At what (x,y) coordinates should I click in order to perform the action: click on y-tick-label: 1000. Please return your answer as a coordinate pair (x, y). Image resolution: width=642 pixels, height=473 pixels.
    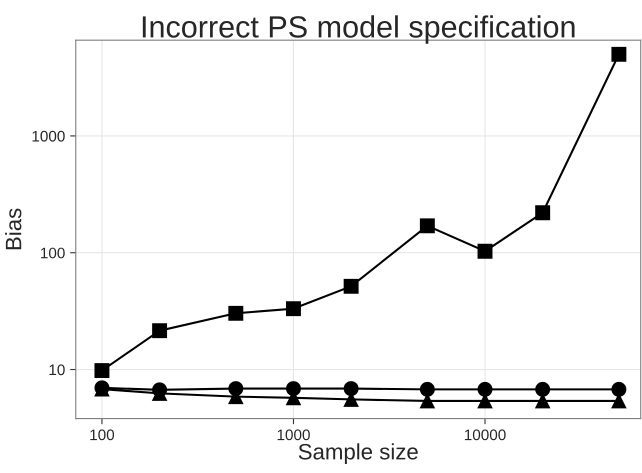
    Looking at the image, I should click on (48, 136).